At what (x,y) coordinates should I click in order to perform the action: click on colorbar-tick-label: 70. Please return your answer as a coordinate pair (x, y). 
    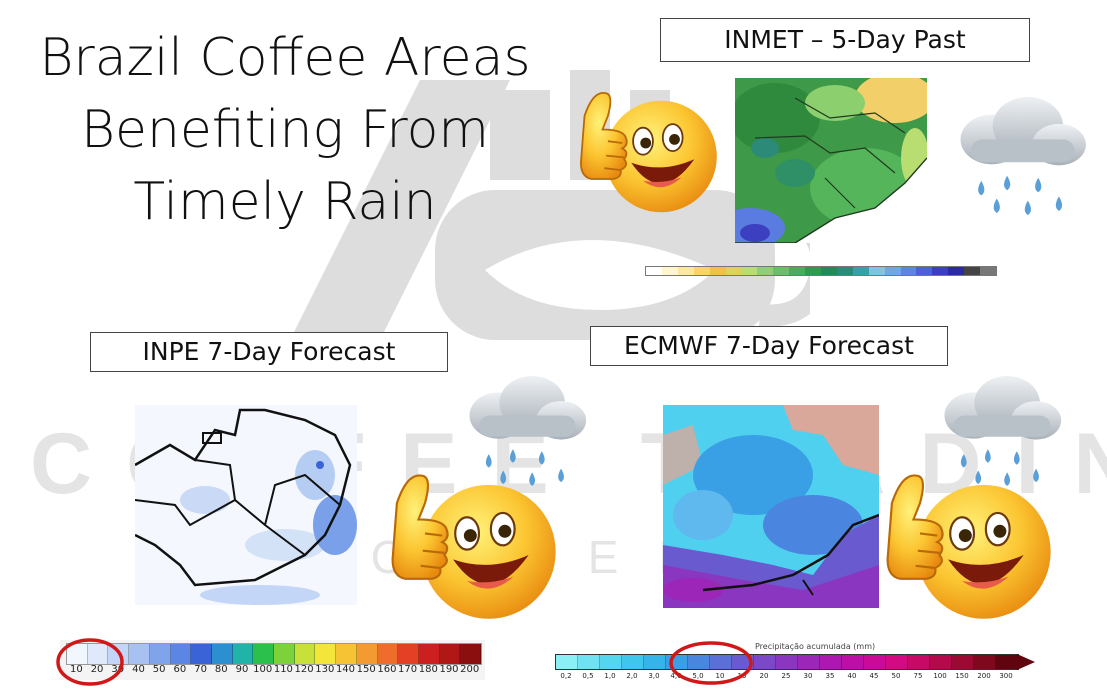
    Looking at the image, I should click on (200, 669).